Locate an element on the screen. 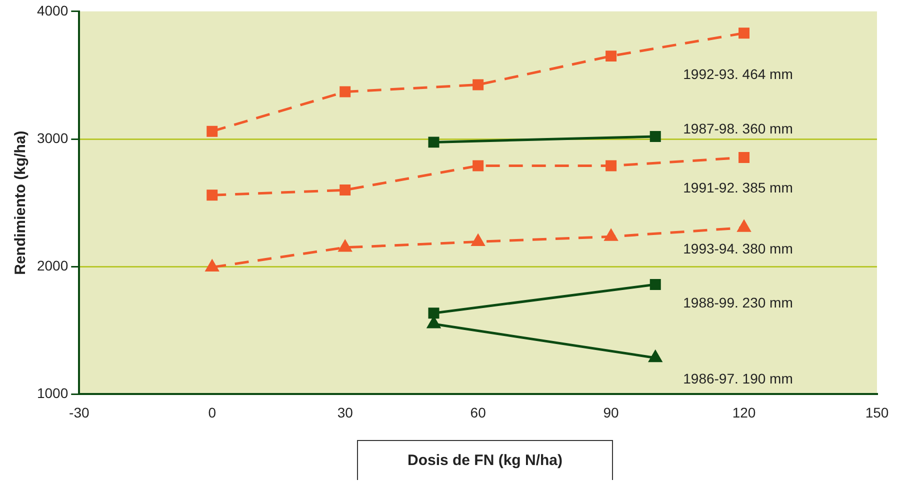 The width and height of the screenshot is (907, 482). series-label: 1991-92. 385 mm is located at coordinates (738, 187).